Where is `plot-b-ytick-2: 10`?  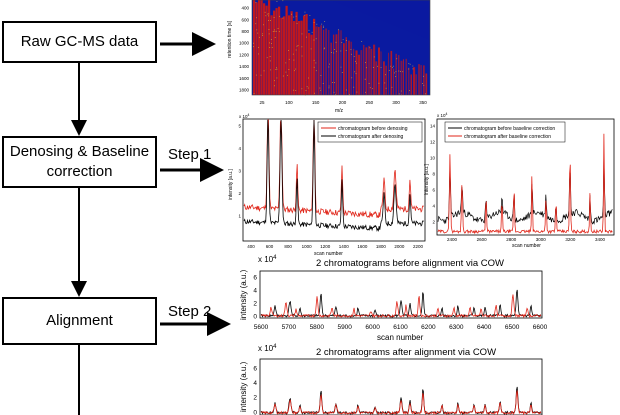 plot-b-ytick-2: 10 is located at coordinates (433, 158).